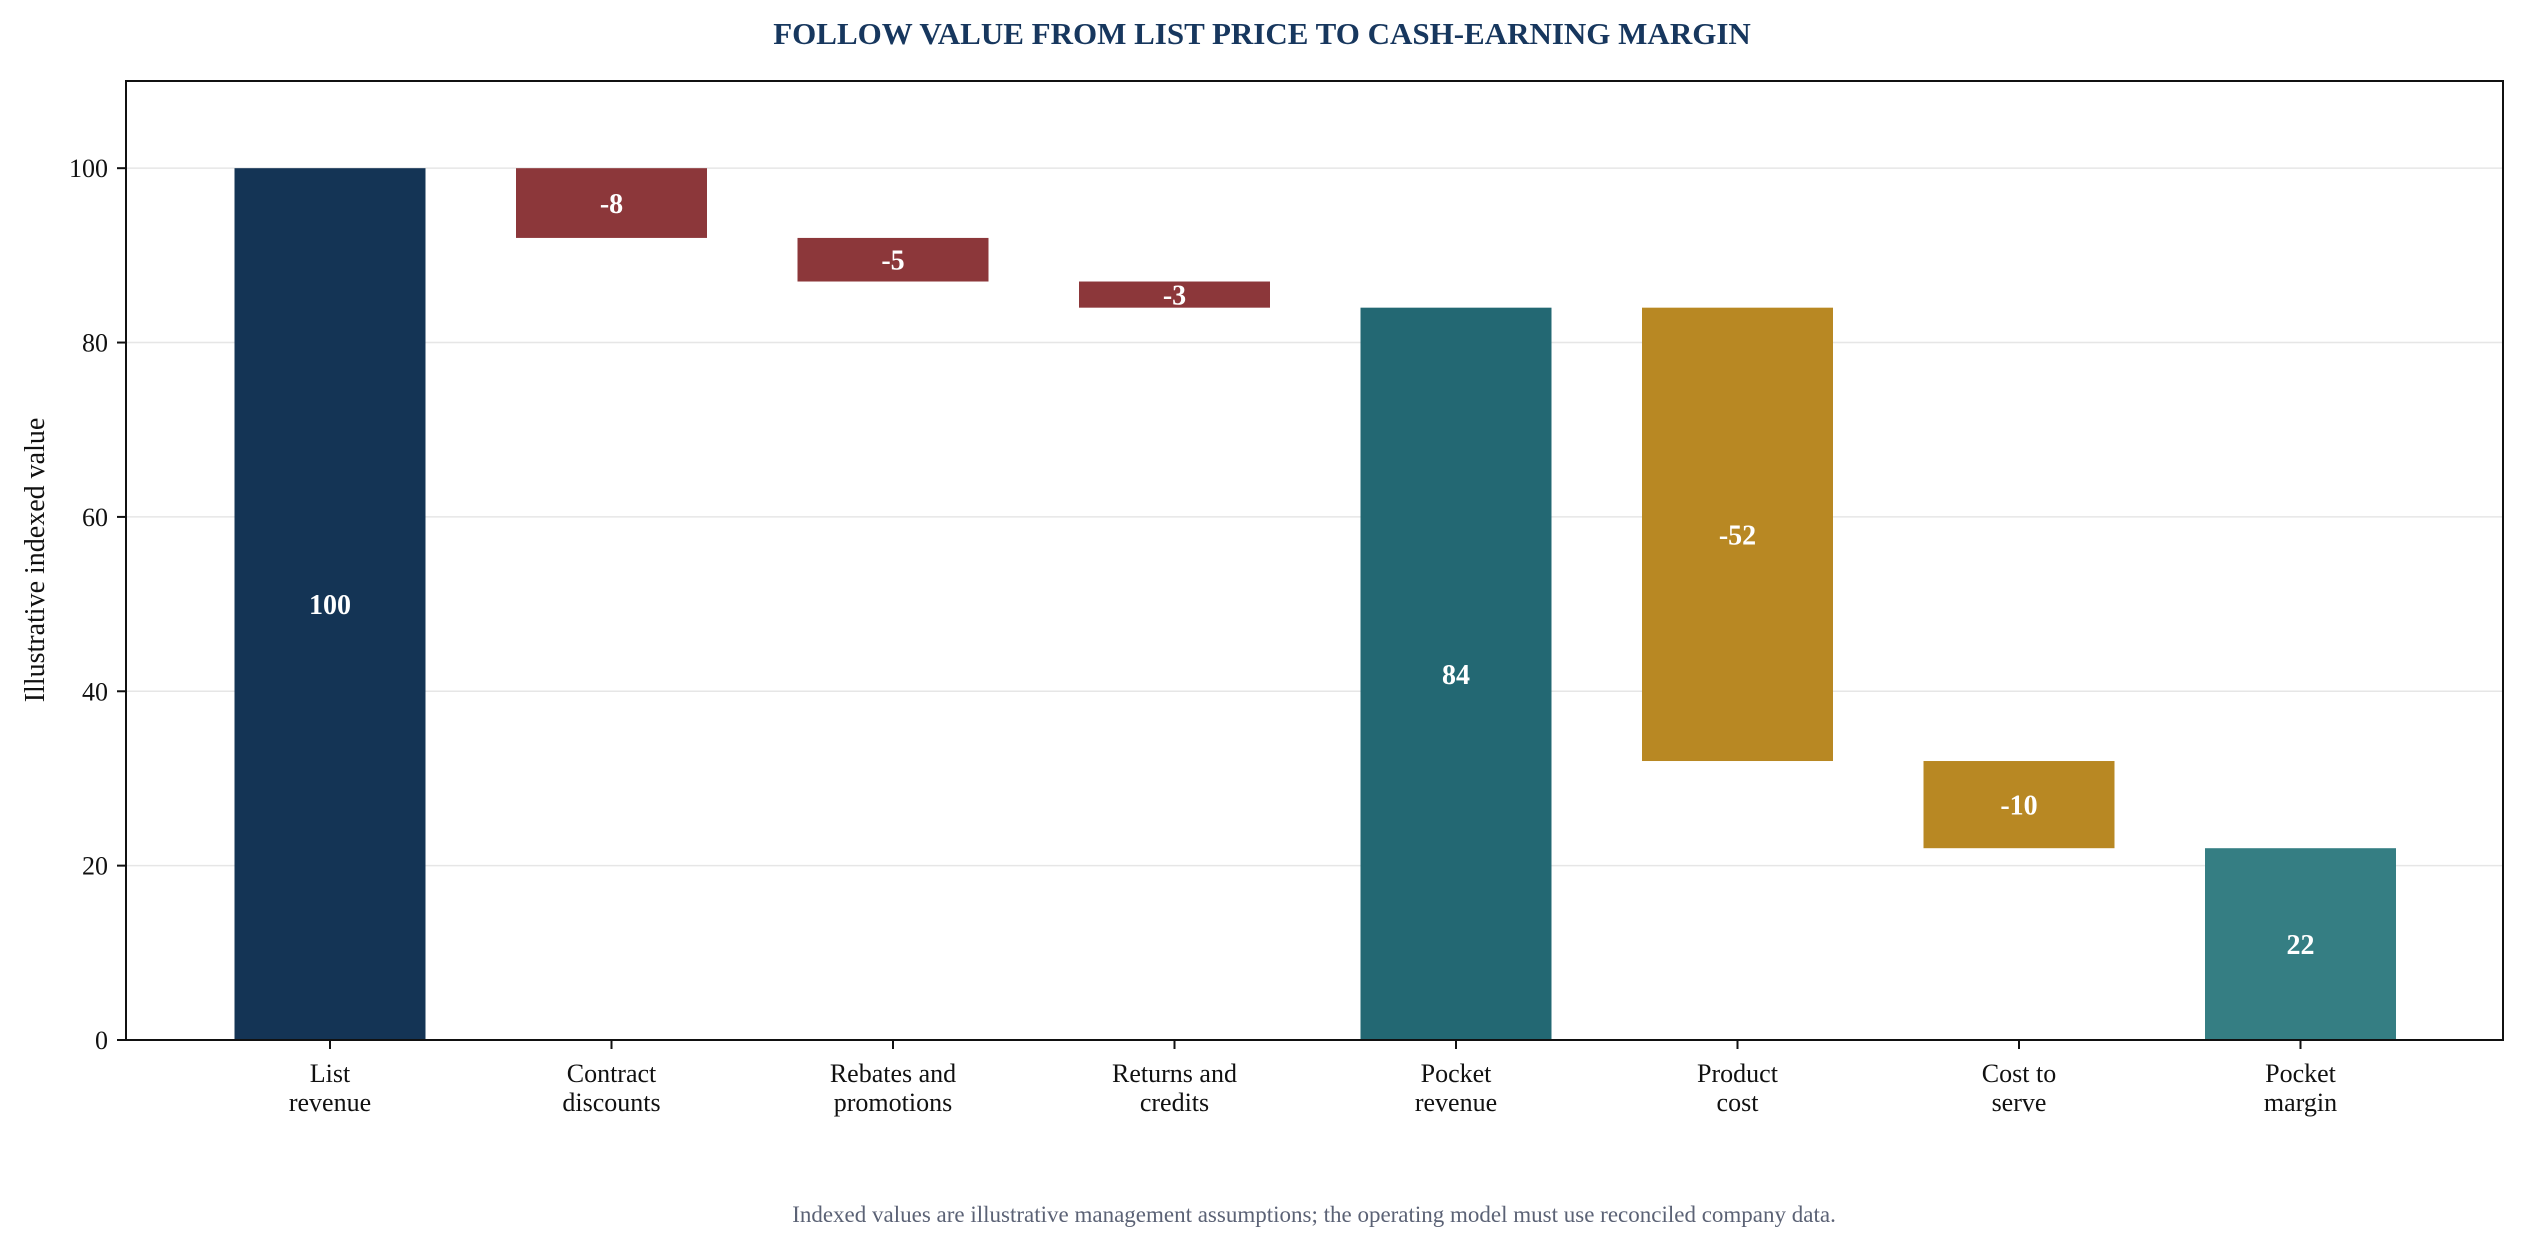 Image resolution: width=2525 pixels, height=1249 pixels. I want to click on x-tick-label-line: serve, so click(2019, 1102).